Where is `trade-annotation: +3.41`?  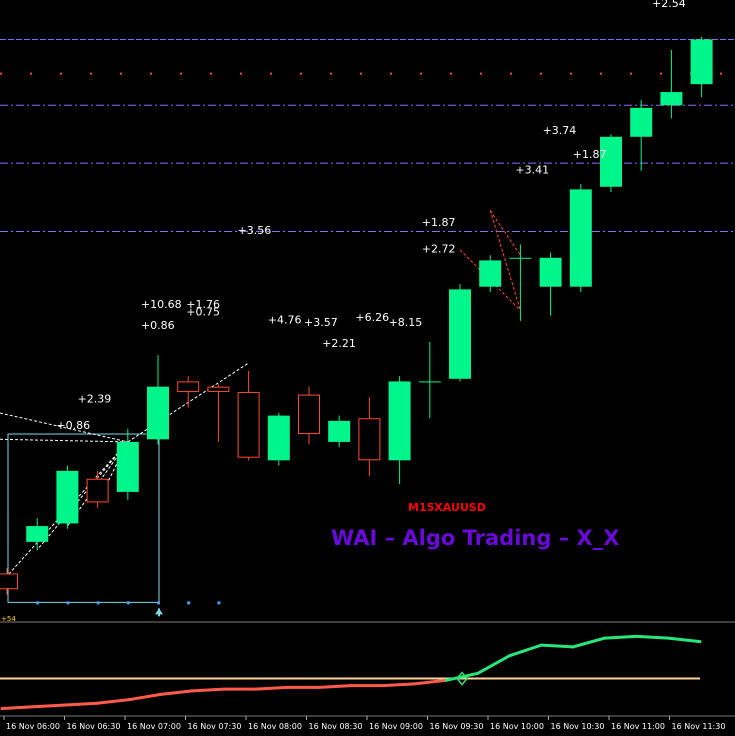
trade-annotation: +3.41 is located at coordinates (532, 170).